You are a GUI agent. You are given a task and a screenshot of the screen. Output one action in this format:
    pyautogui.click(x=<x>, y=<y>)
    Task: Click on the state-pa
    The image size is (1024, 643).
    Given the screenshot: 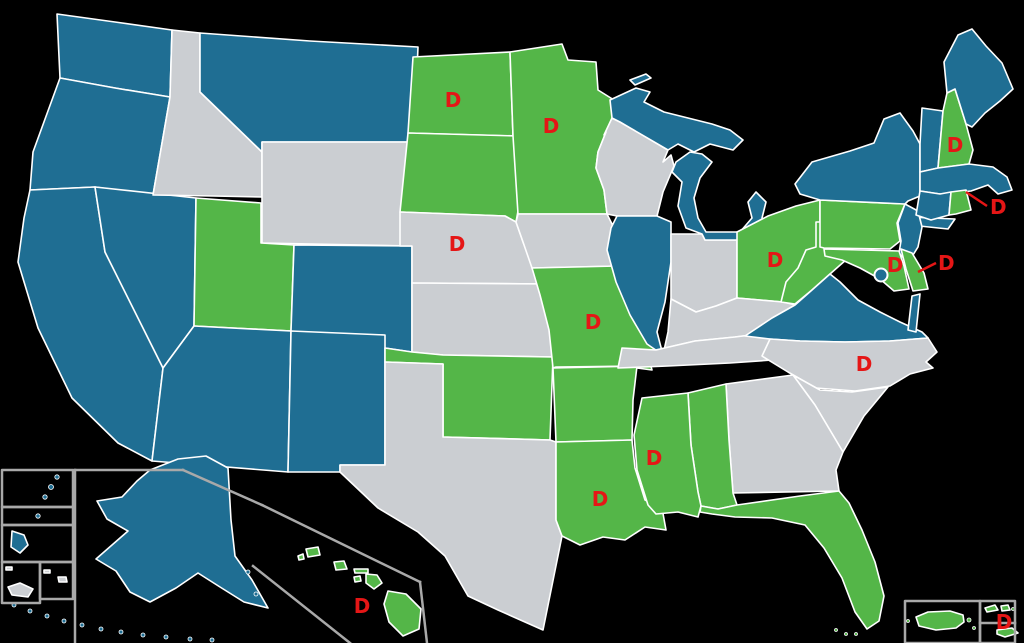 What is the action you would take?
    pyautogui.click(x=862, y=224)
    